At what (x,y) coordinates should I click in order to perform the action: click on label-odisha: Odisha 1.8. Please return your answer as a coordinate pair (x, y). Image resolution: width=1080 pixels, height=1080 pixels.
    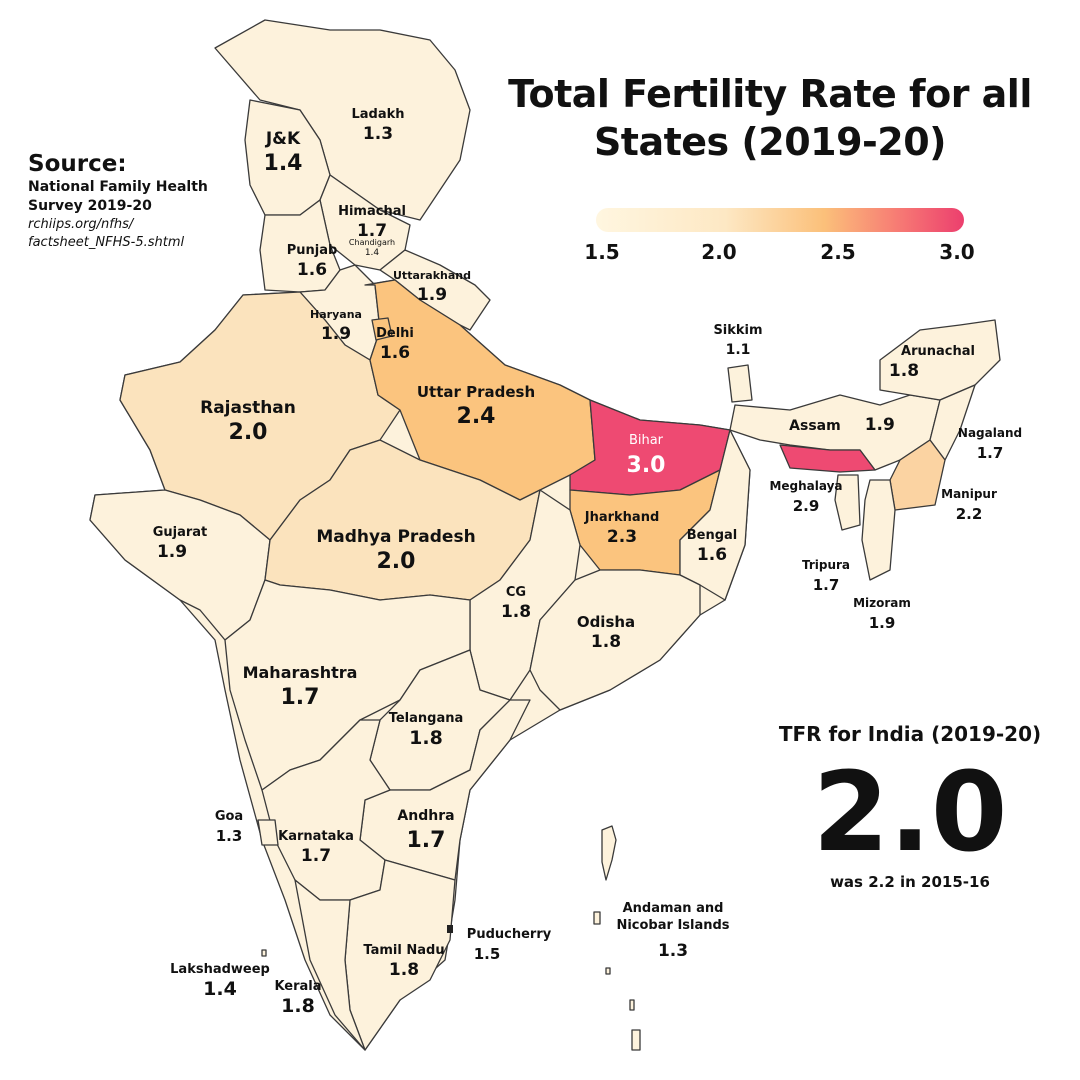
    Looking at the image, I should click on (606, 633).